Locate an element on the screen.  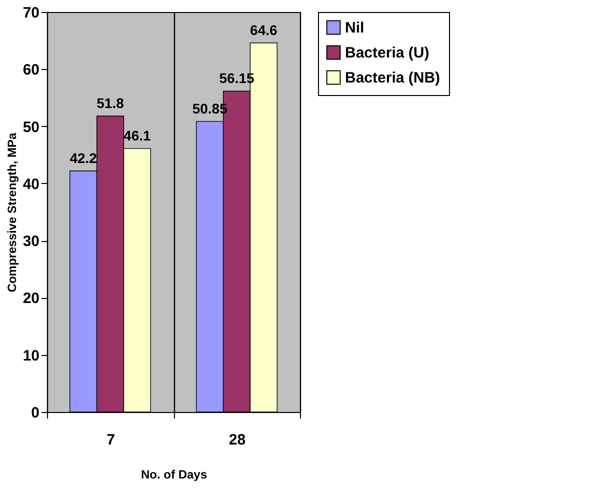
data-label: 51.8 is located at coordinates (110, 103).